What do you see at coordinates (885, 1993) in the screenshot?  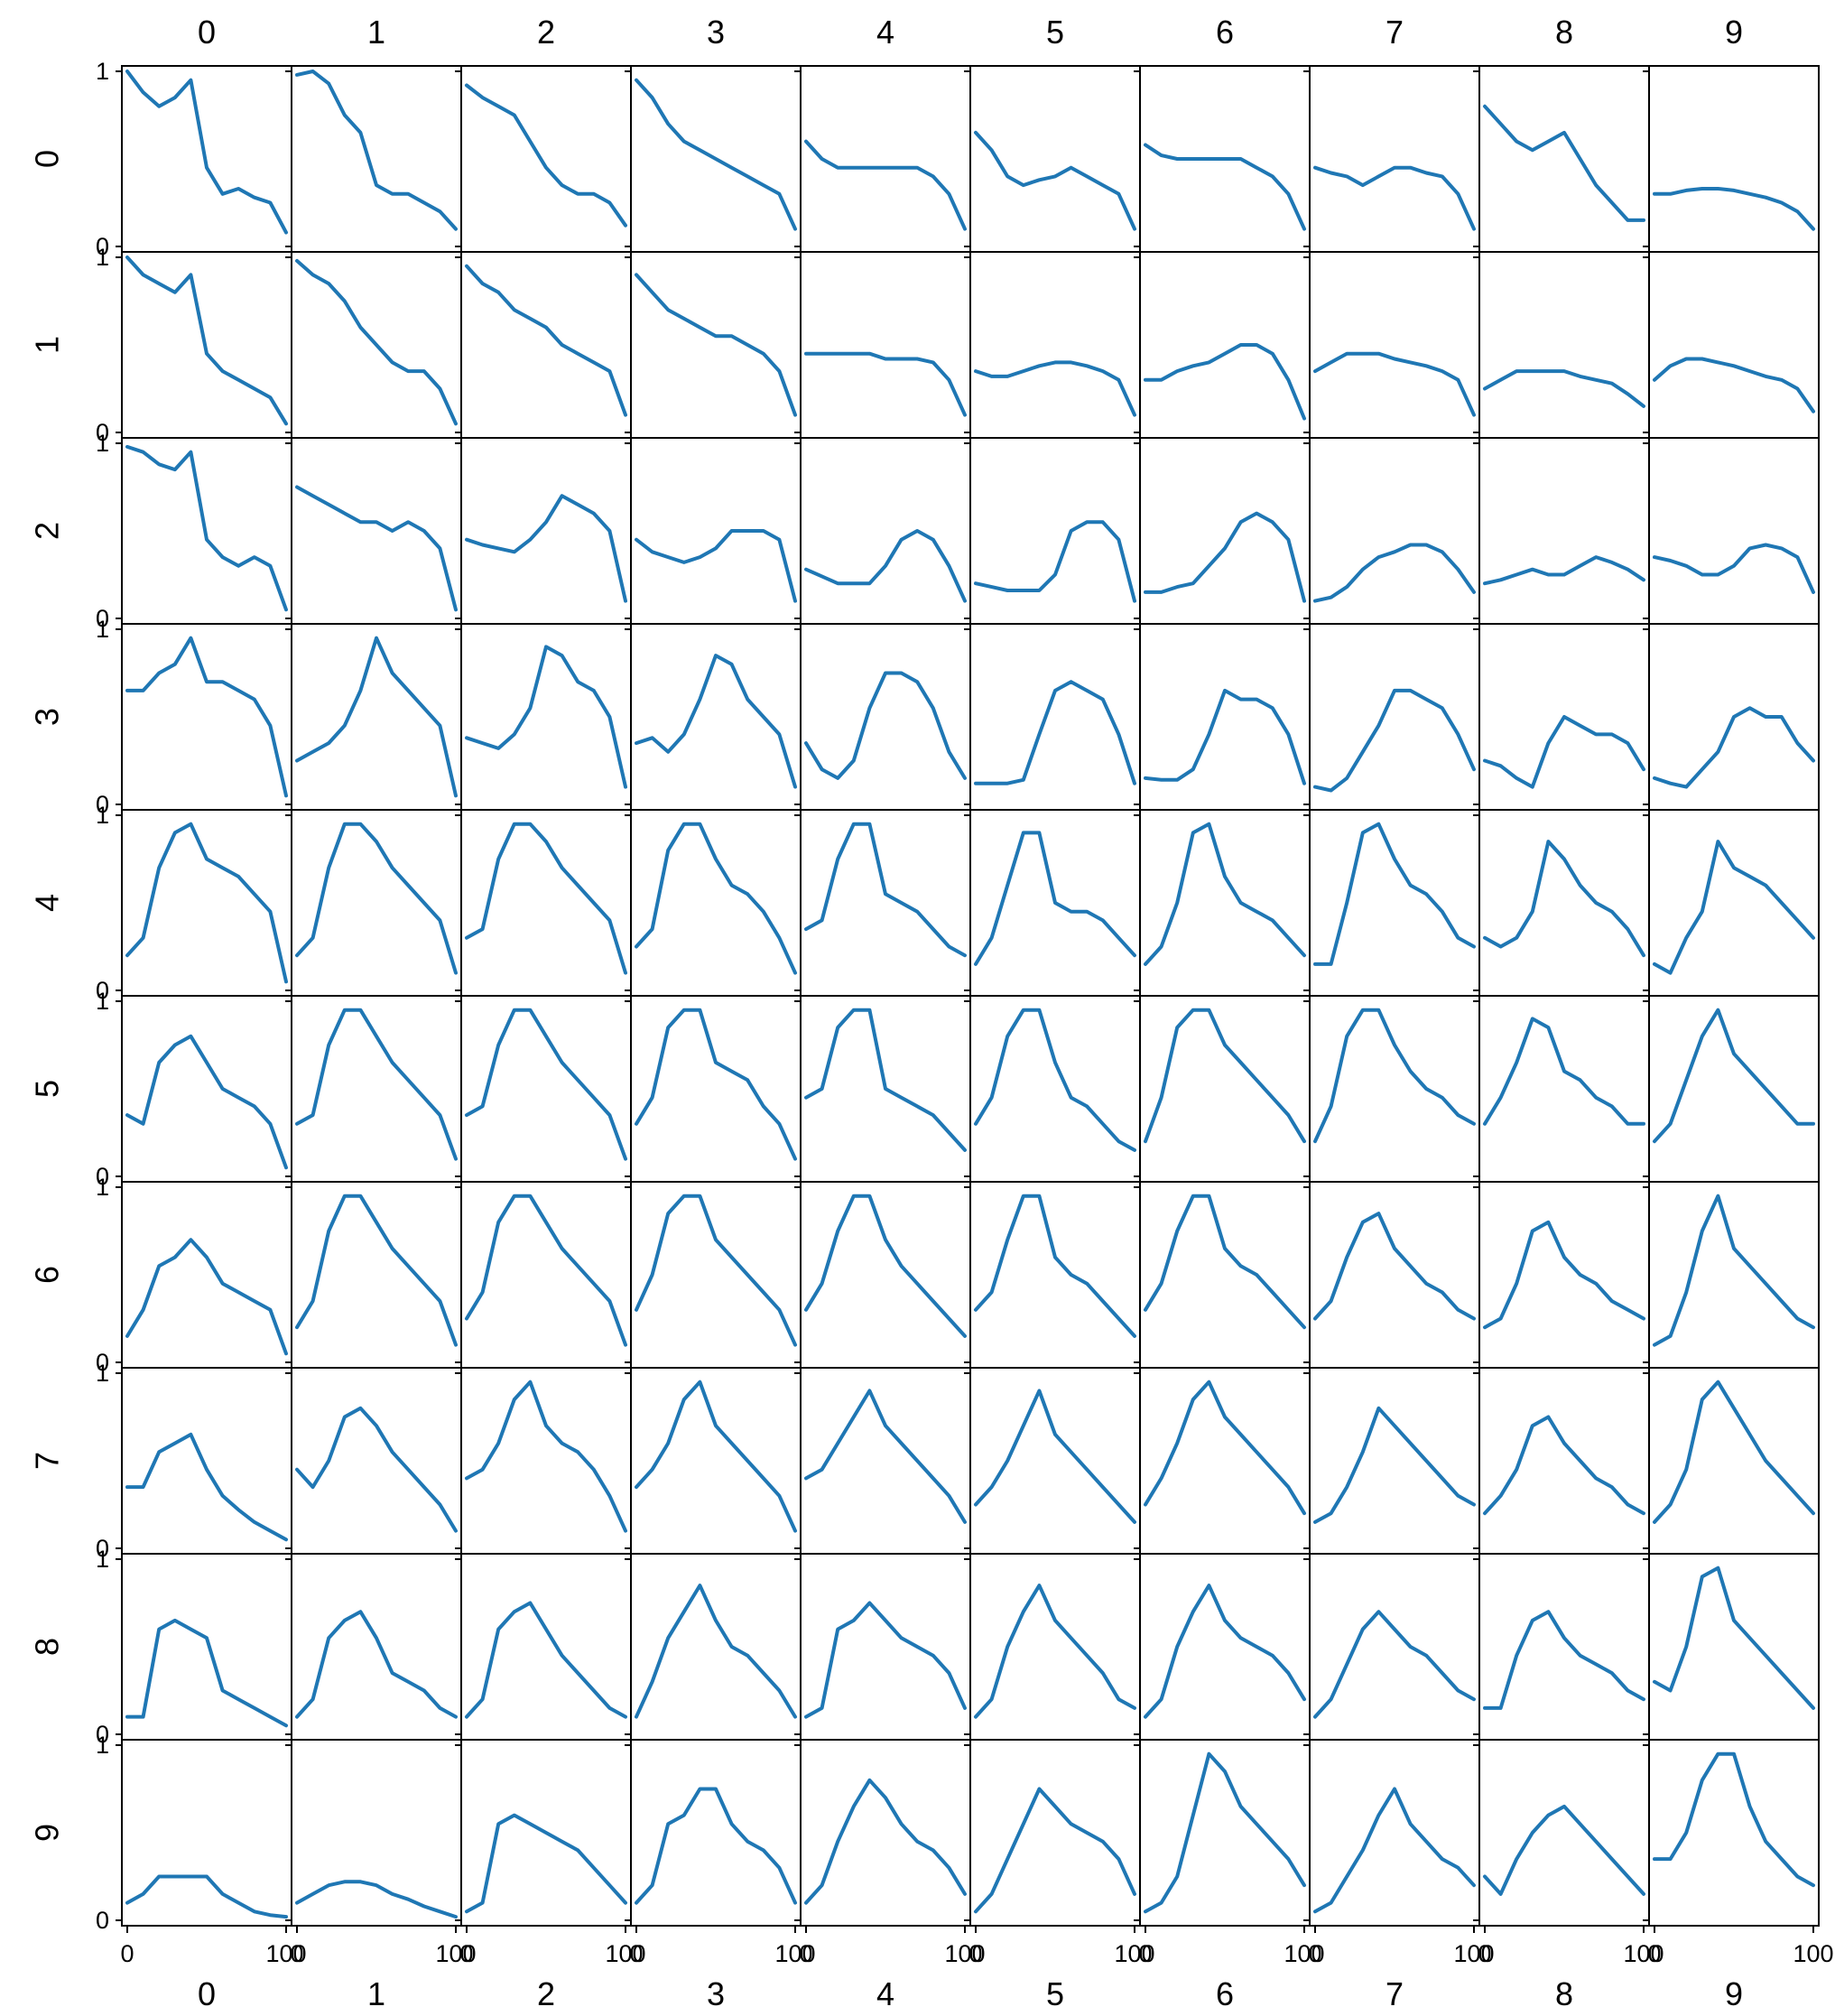 I see `column-footer: 4` at bounding box center [885, 1993].